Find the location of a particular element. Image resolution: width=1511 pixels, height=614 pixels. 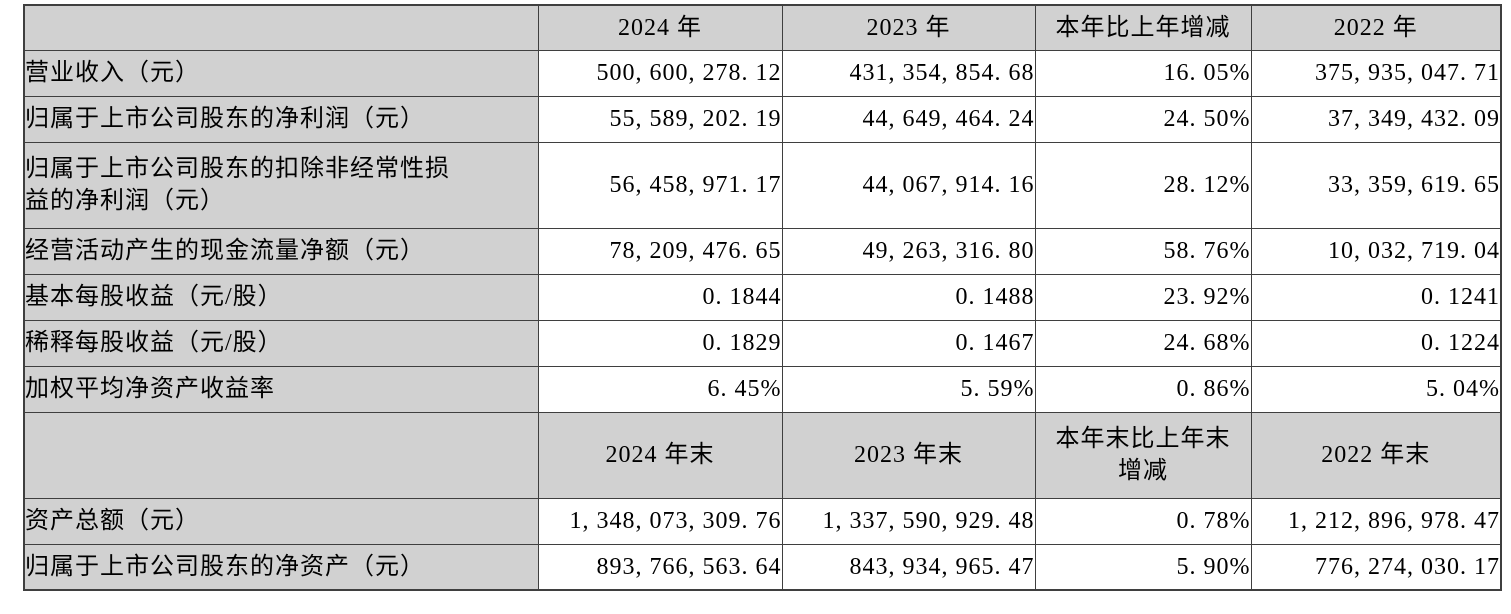

annual-header-2023: 2023 年 is located at coordinates (908, 27).